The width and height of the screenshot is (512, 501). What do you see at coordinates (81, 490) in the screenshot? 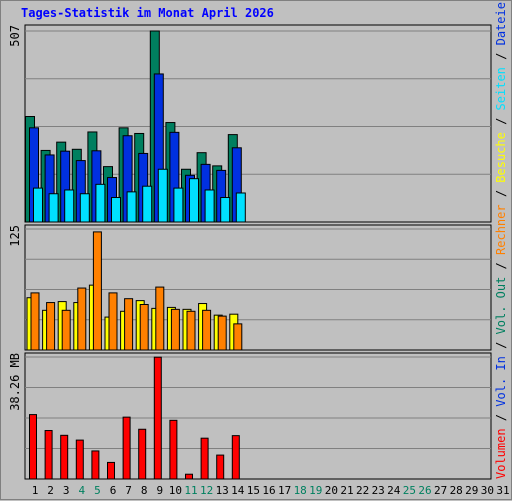
I see `x-tick-day-4: 4` at bounding box center [81, 490].